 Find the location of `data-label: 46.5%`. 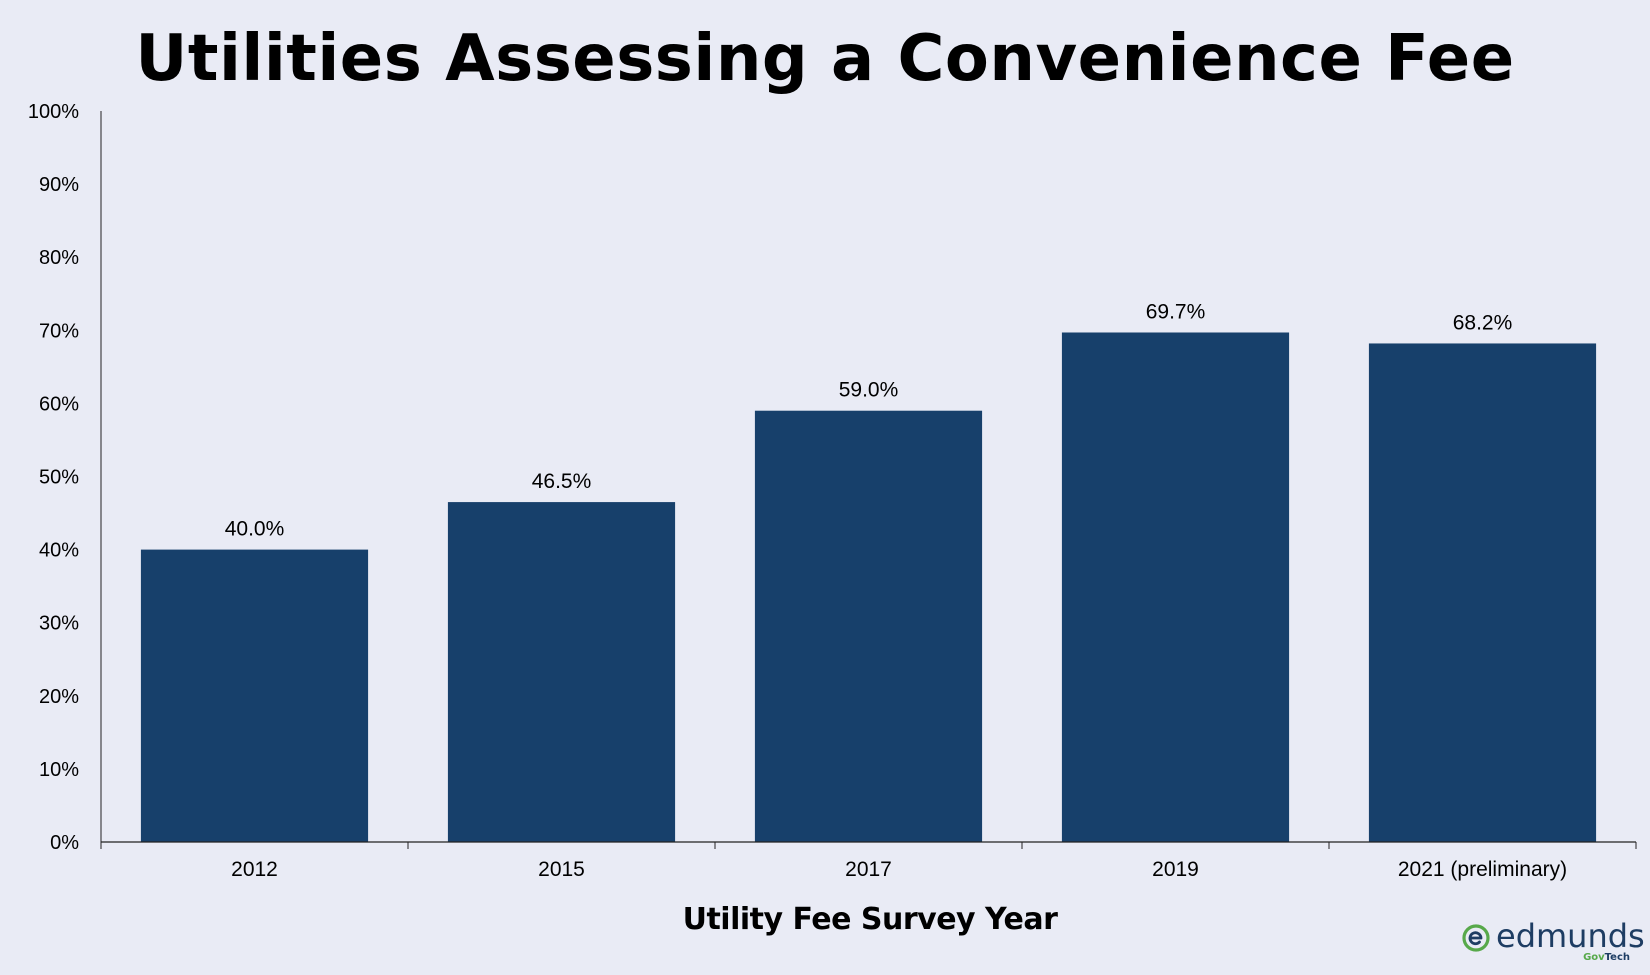

data-label: 46.5% is located at coordinates (562, 481).